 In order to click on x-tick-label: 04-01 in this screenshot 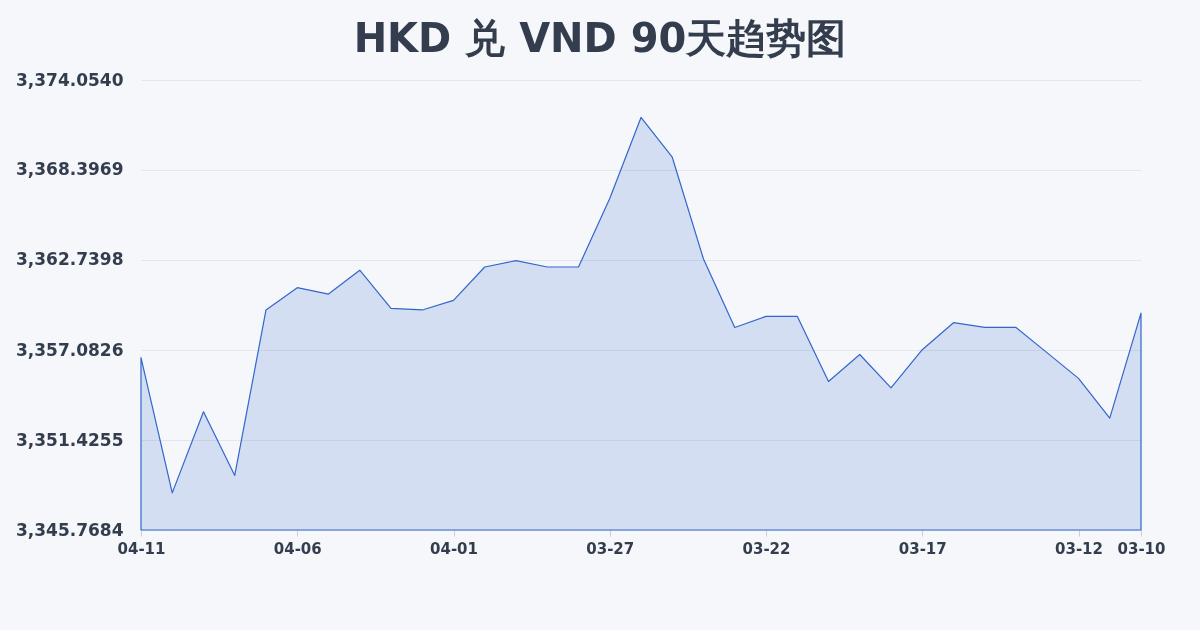, I will do `click(454, 548)`.